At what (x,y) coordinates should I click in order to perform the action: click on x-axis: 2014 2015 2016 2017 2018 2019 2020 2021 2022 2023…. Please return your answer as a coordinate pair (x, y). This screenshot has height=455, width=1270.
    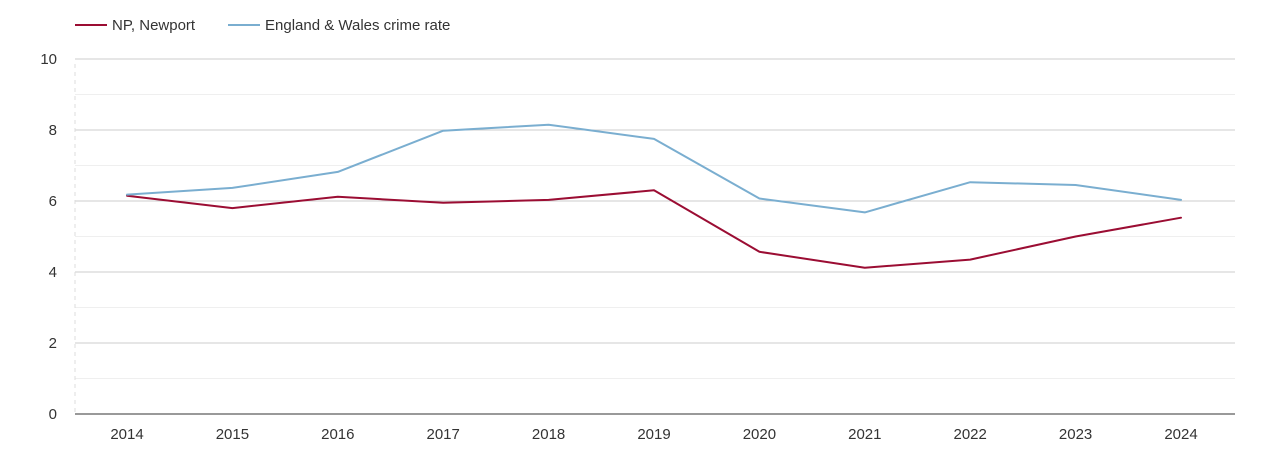
    Looking at the image, I should click on (655, 428).